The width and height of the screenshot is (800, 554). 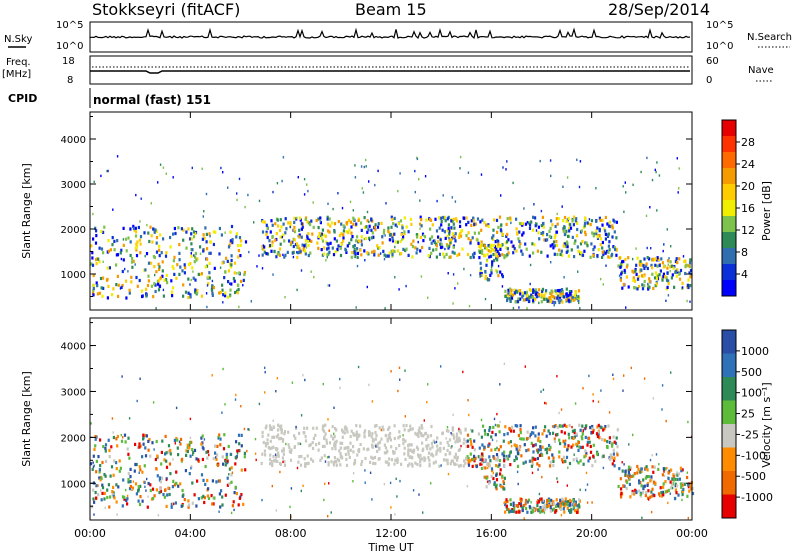 I want to click on cpid-panel: CPID normal (fast) 151, so click(x=109, y=98).